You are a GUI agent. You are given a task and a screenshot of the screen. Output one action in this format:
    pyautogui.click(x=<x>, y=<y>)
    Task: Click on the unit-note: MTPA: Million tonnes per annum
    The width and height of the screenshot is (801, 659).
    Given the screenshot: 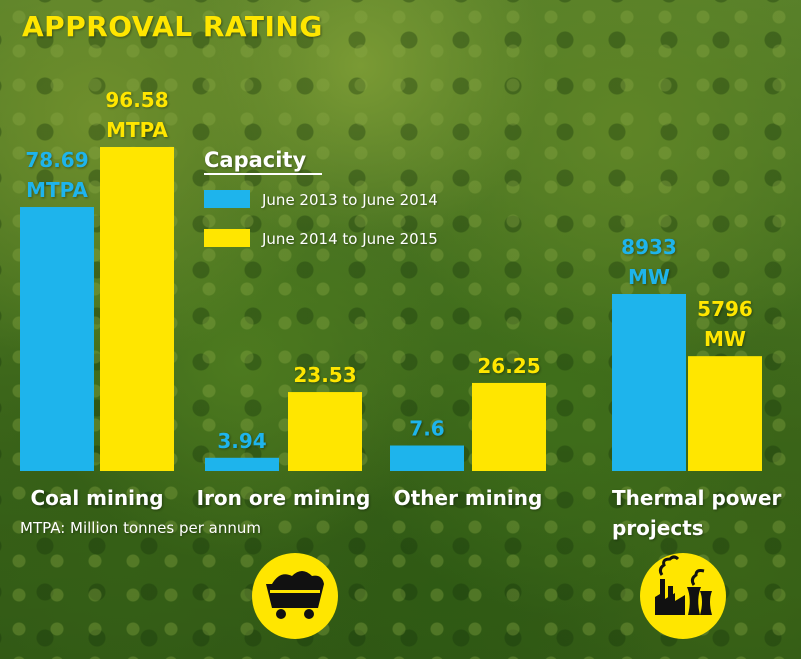 What is the action you would take?
    pyautogui.click(x=140, y=528)
    